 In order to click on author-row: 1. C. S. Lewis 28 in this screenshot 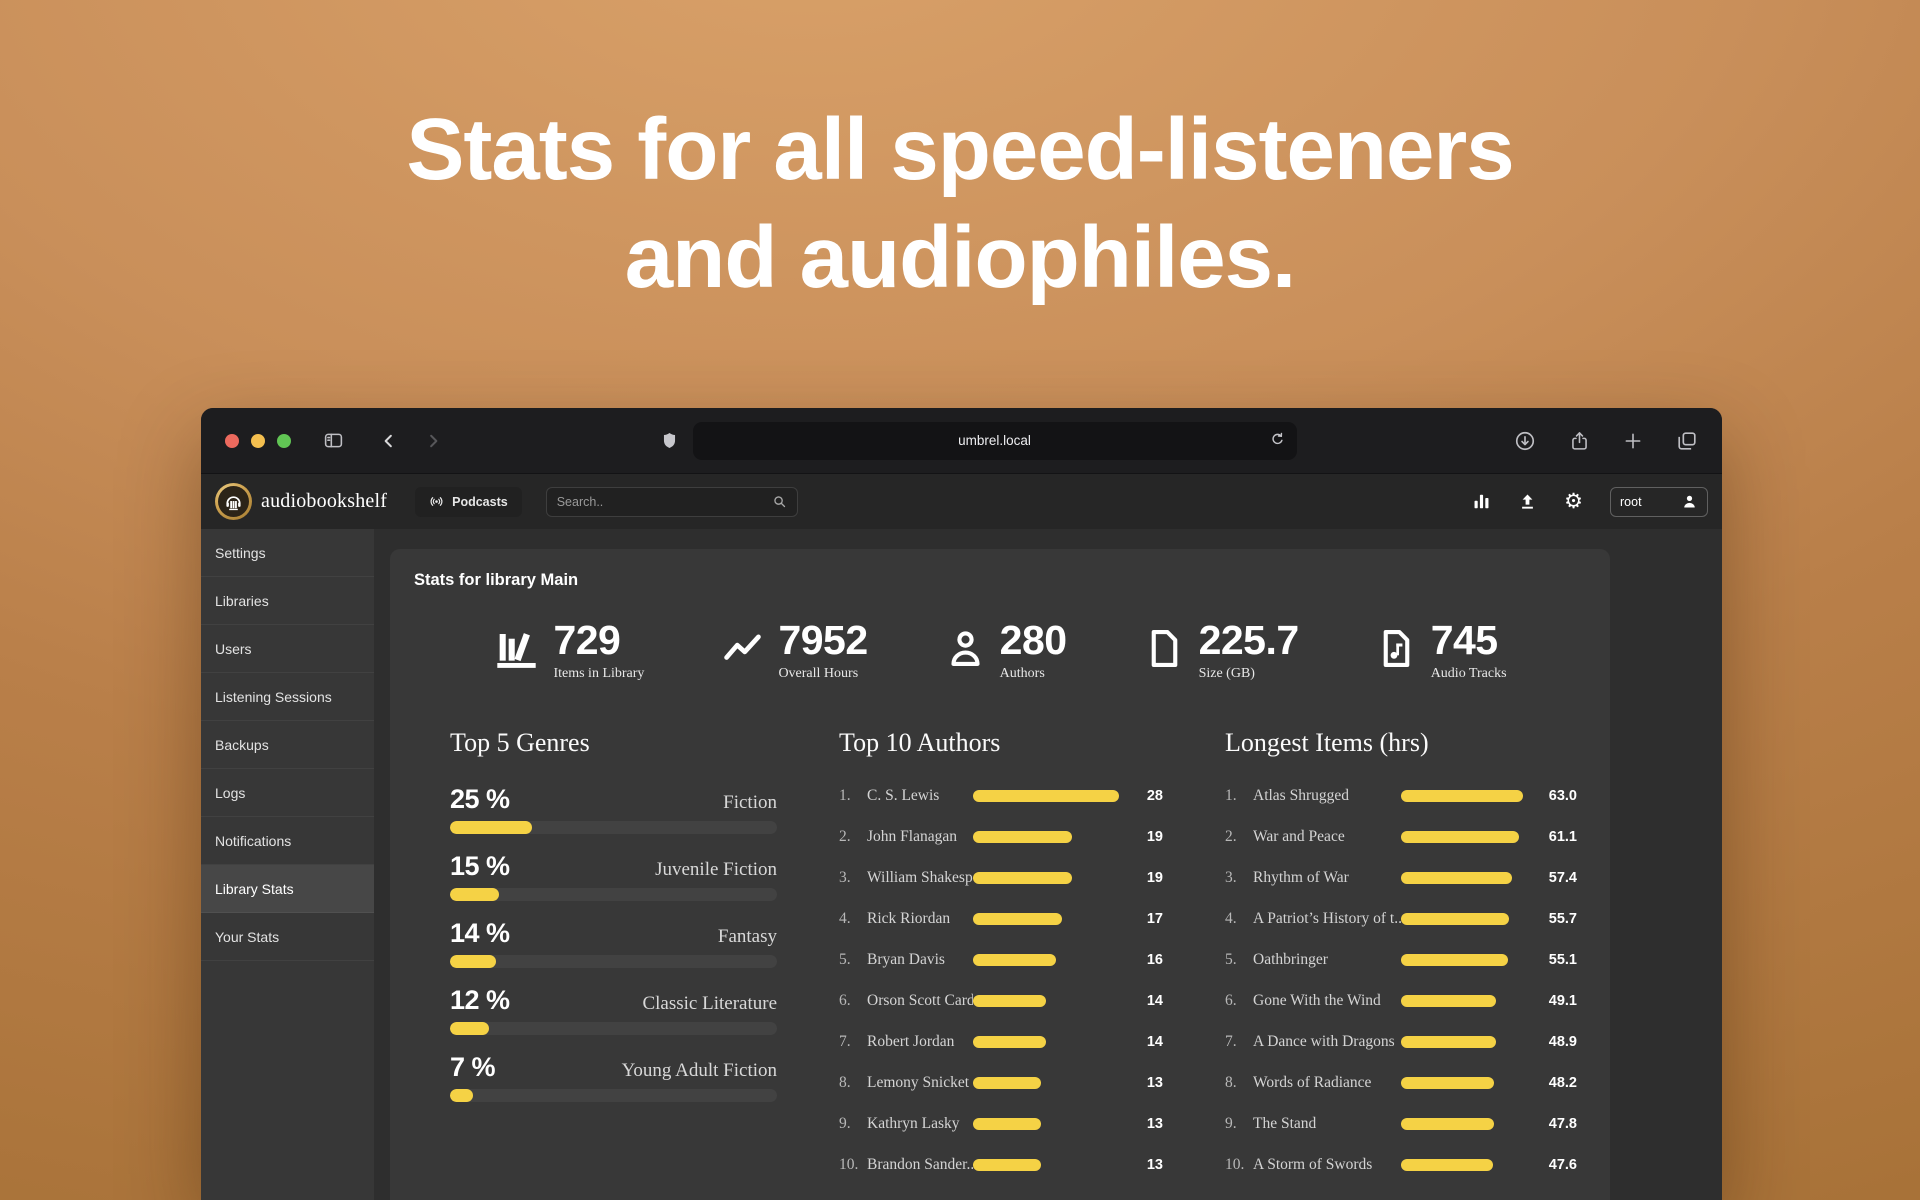, I will do `click(1001, 796)`.